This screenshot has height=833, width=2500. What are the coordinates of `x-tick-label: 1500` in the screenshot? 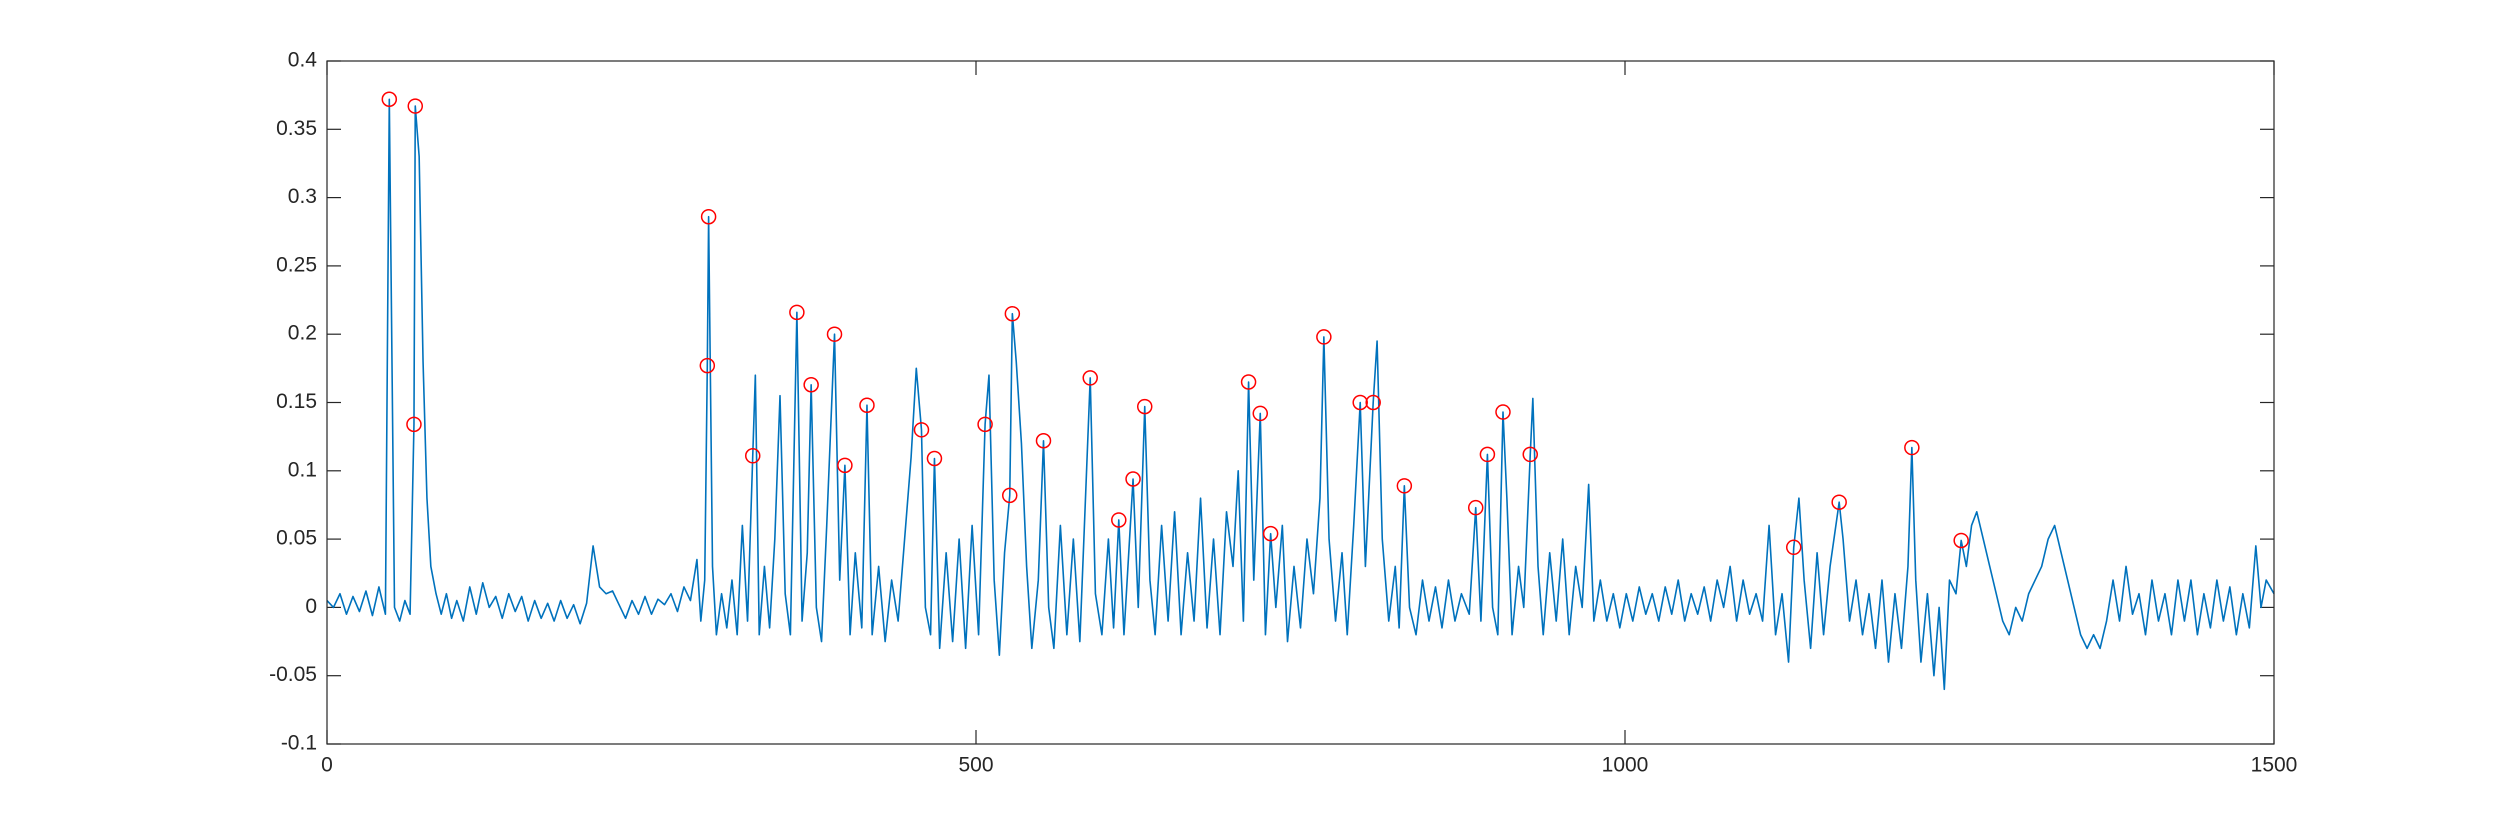 It's located at (2274, 765).